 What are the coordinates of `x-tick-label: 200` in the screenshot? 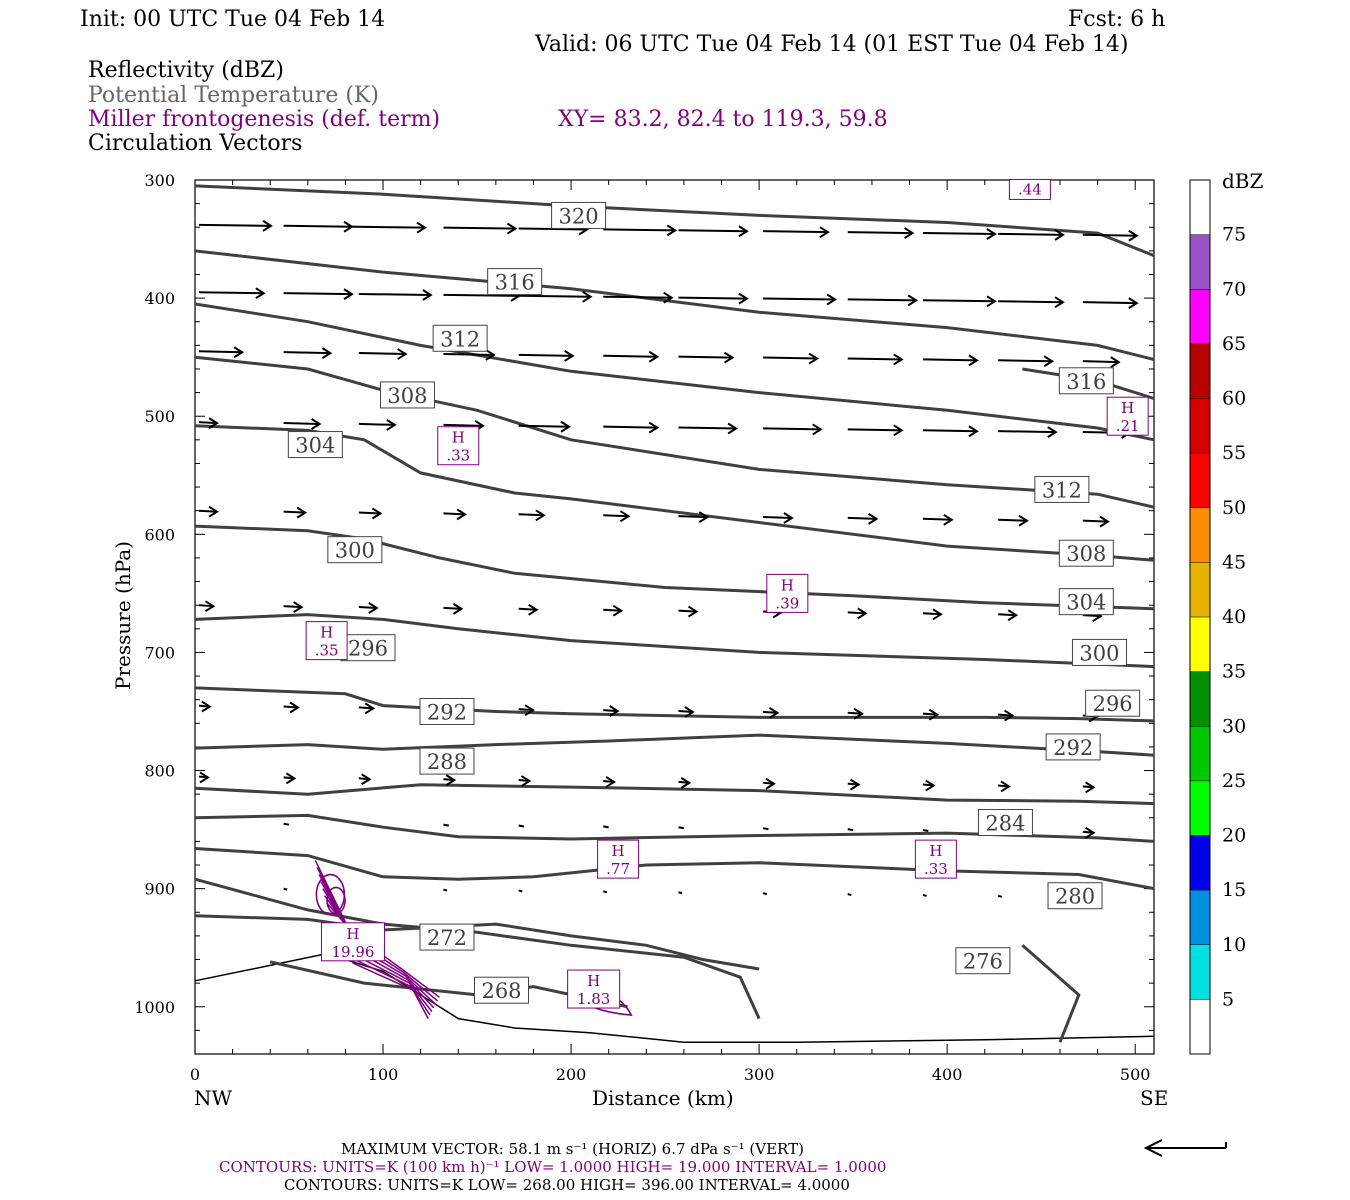 It's located at (571, 1074).